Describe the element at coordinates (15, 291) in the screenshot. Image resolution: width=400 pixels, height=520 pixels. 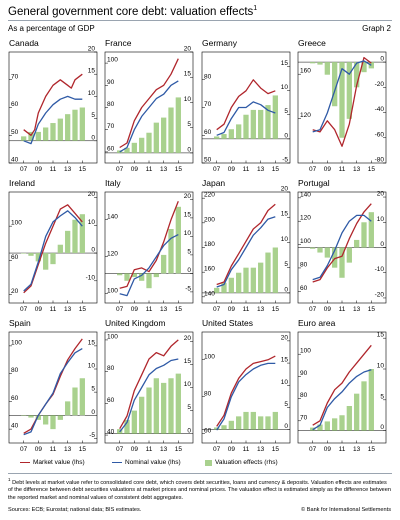
I see `left-tick-label: 20` at that location.